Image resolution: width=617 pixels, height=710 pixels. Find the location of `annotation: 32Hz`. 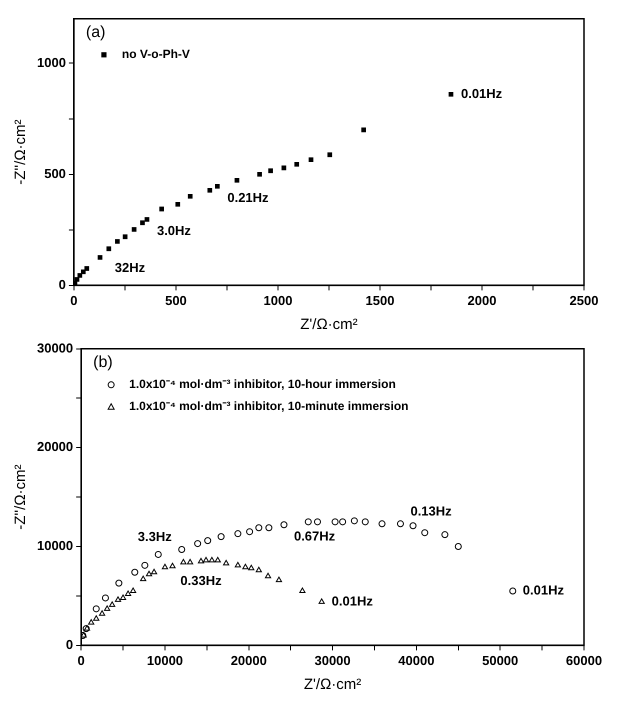

annotation: 32Hz is located at coordinates (130, 268).